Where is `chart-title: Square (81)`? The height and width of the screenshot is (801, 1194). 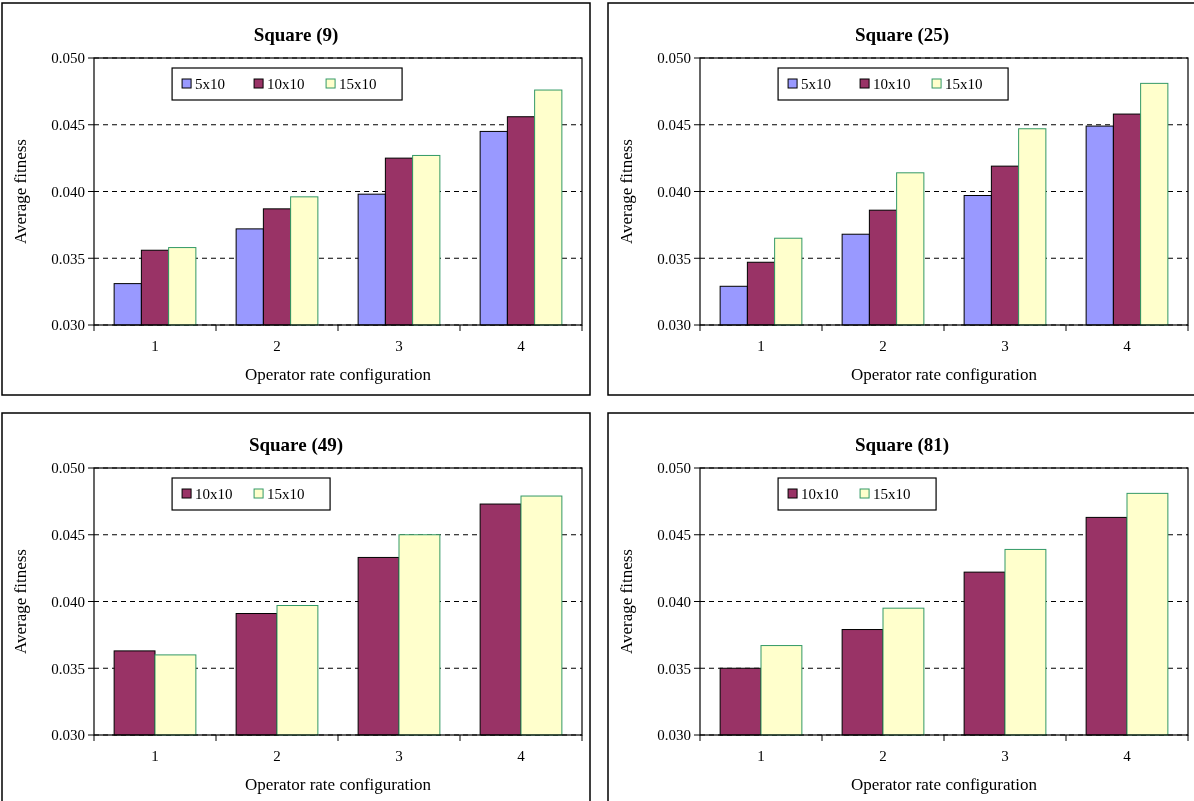
chart-title: Square (81) is located at coordinates (902, 445).